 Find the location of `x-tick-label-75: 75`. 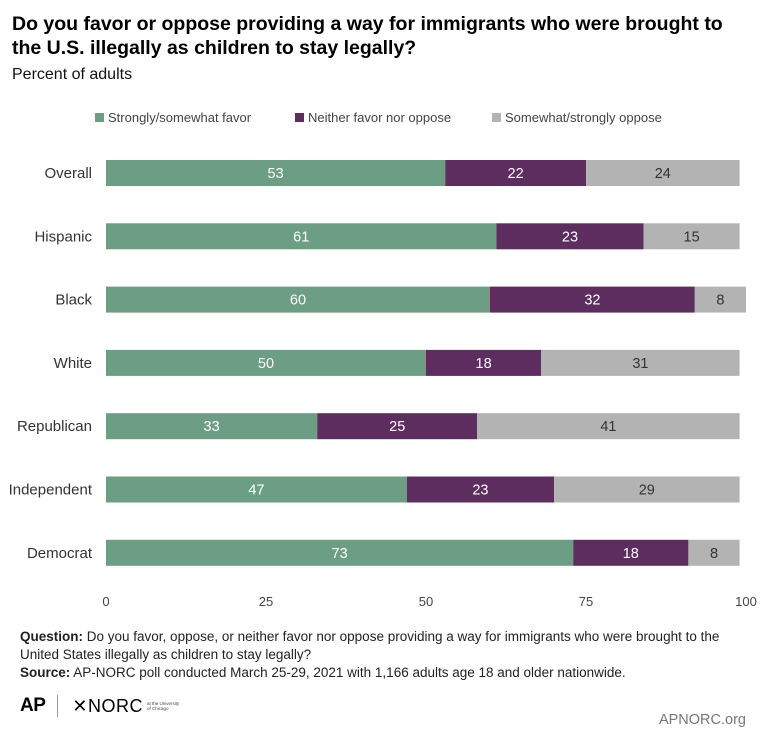

x-tick-label-75: 75 is located at coordinates (586, 601).